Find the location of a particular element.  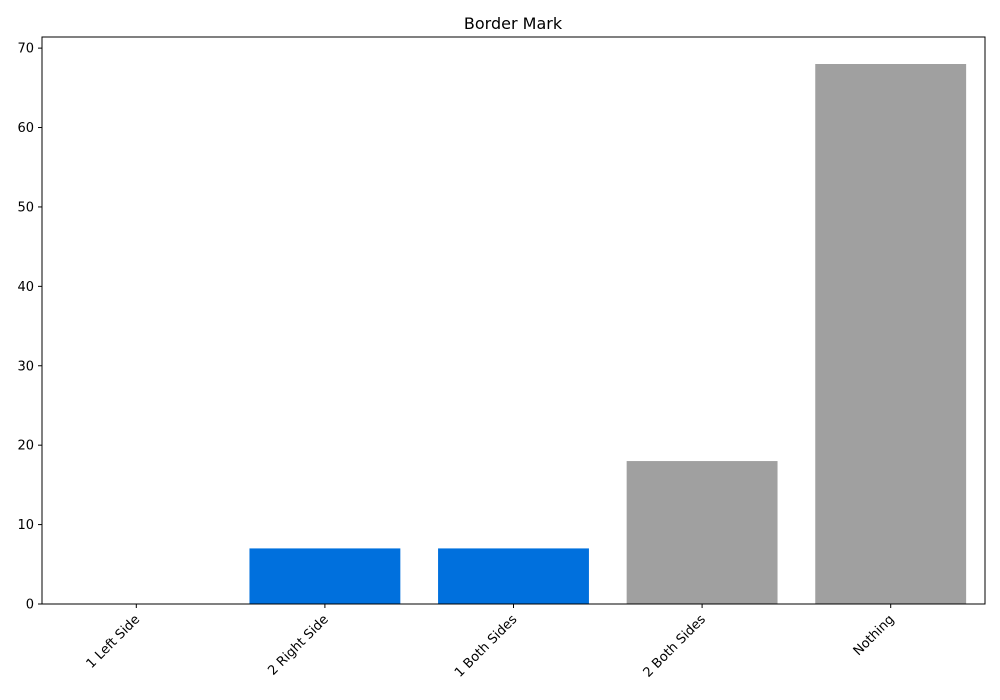

chart-title: Border Mark is located at coordinates (513, 23).